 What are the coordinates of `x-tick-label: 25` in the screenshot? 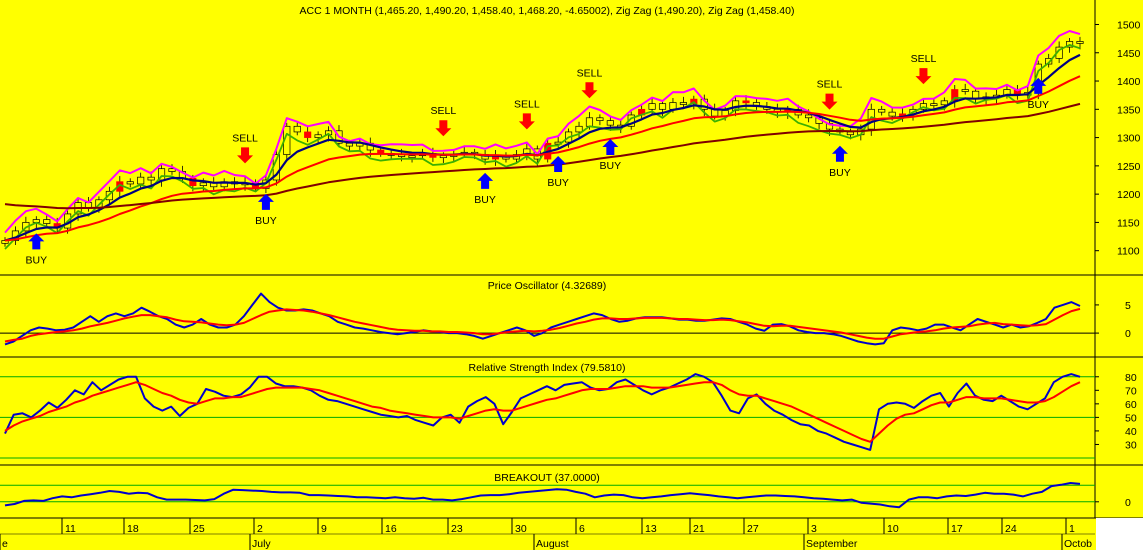 It's located at (199, 529).